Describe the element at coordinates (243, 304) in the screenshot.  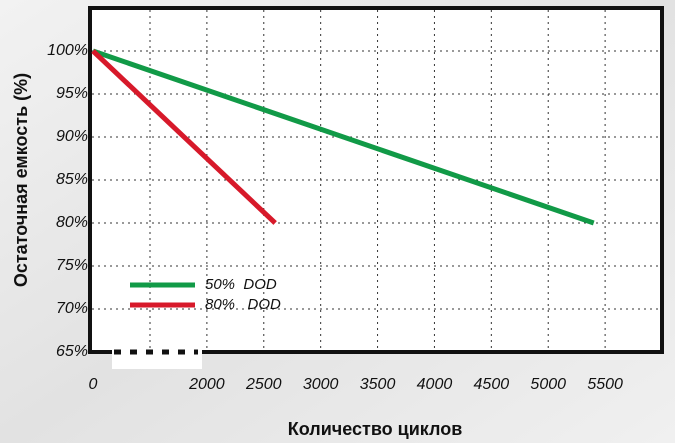
I see `legend-label: 80% DOD` at that location.